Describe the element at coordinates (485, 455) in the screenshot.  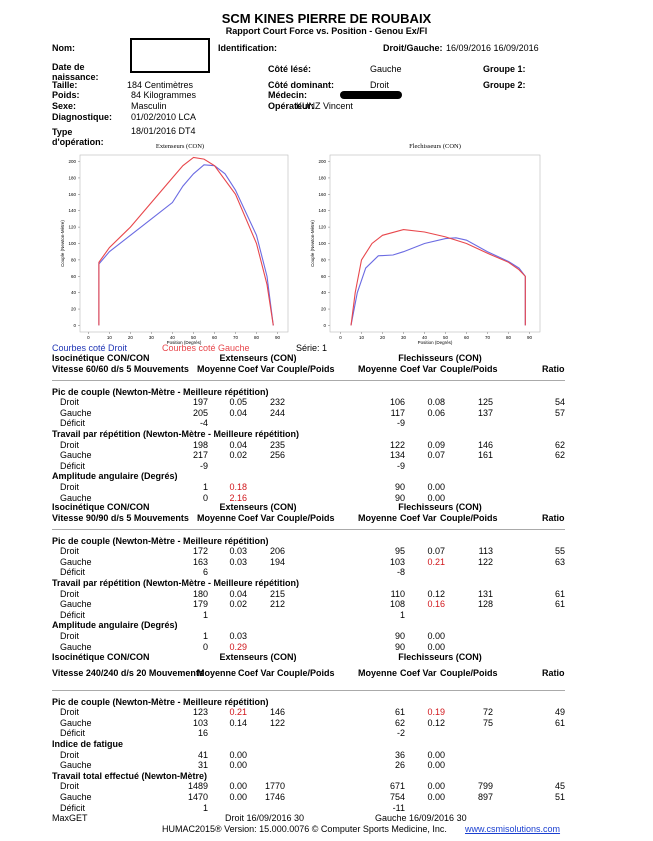
I see `cell: 161` at that location.